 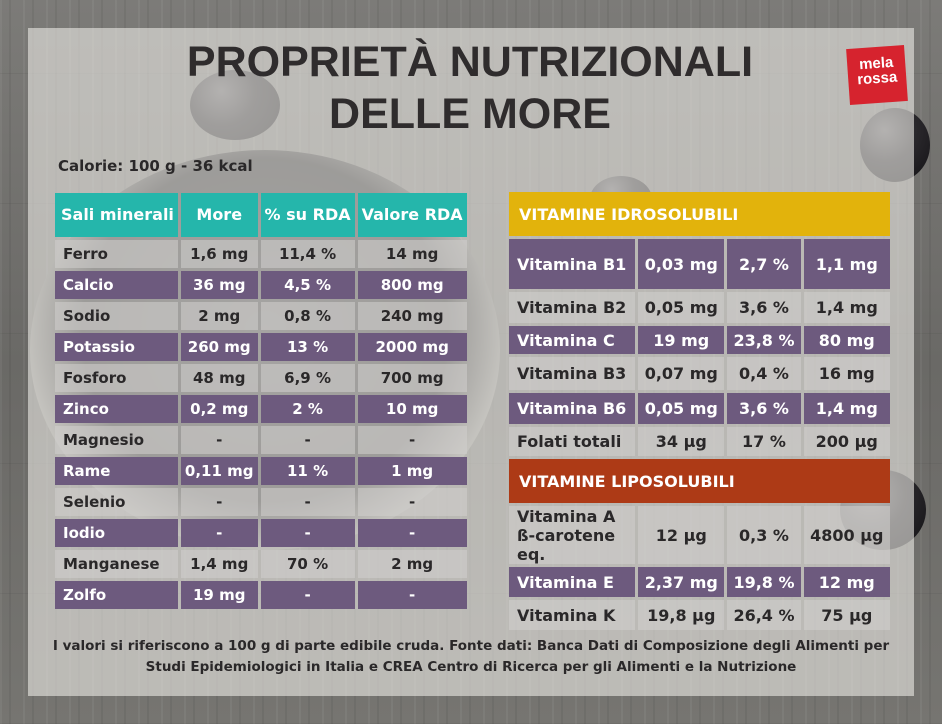 What do you see at coordinates (412, 285) in the screenshot?
I see `row-value: 800 mg` at bounding box center [412, 285].